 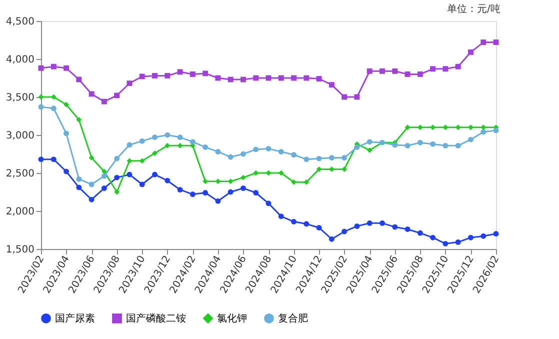 What do you see at coordinates (156, 318) in the screenshot?
I see `legend-label: 国产磷酸二铵` at bounding box center [156, 318].